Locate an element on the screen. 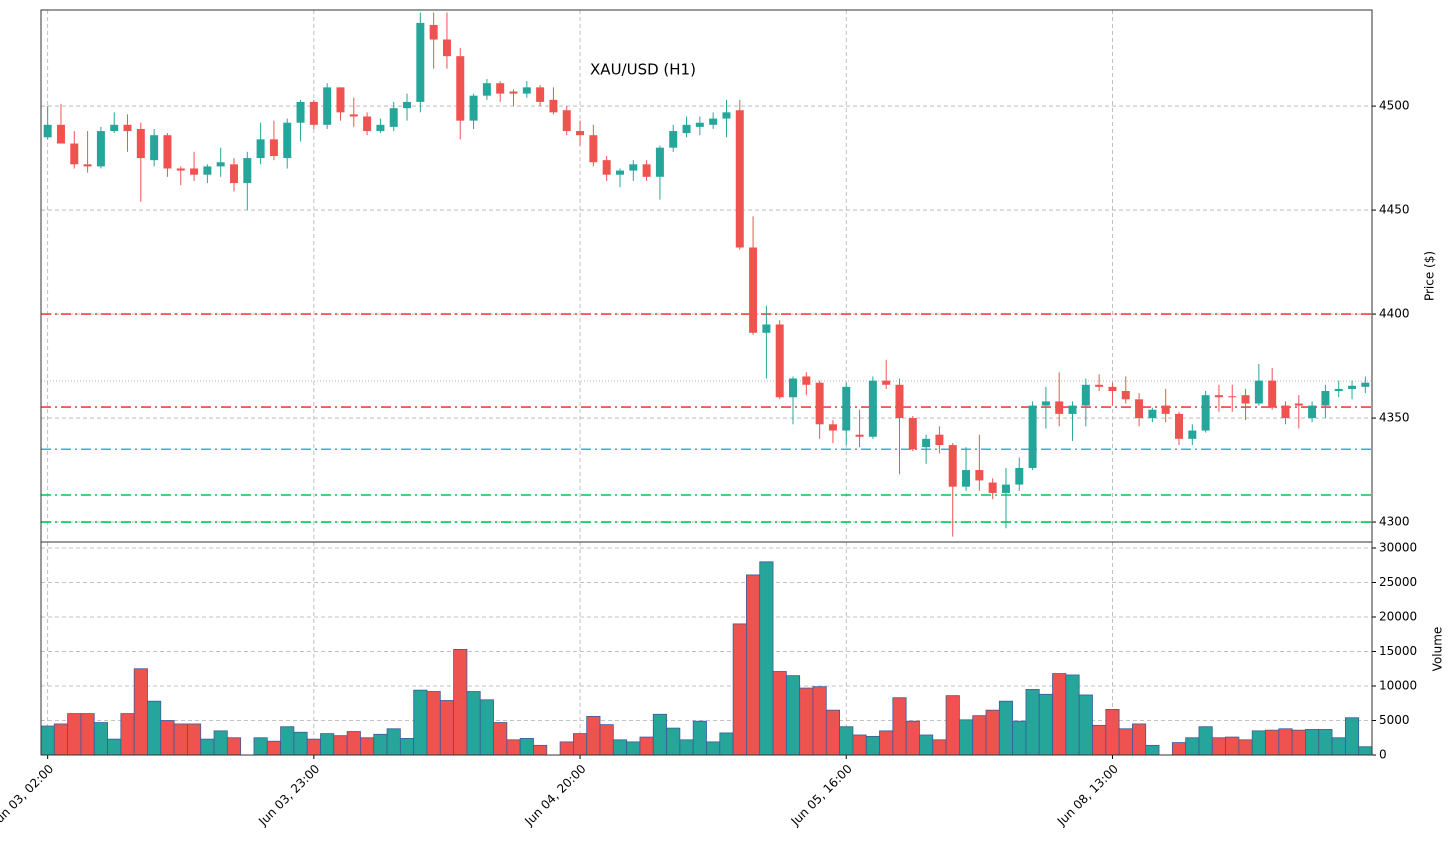 This screenshot has height=853, width=1455. y-tick-label: 20000 is located at coordinates (1398, 617).